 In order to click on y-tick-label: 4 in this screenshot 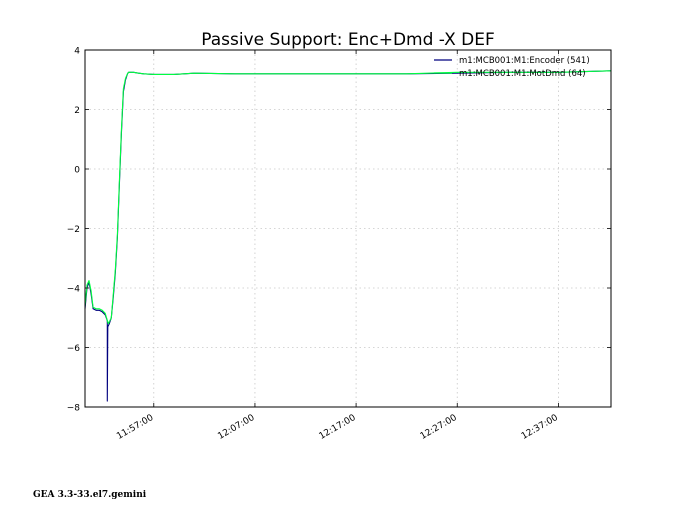, I will do `click(77, 52)`.